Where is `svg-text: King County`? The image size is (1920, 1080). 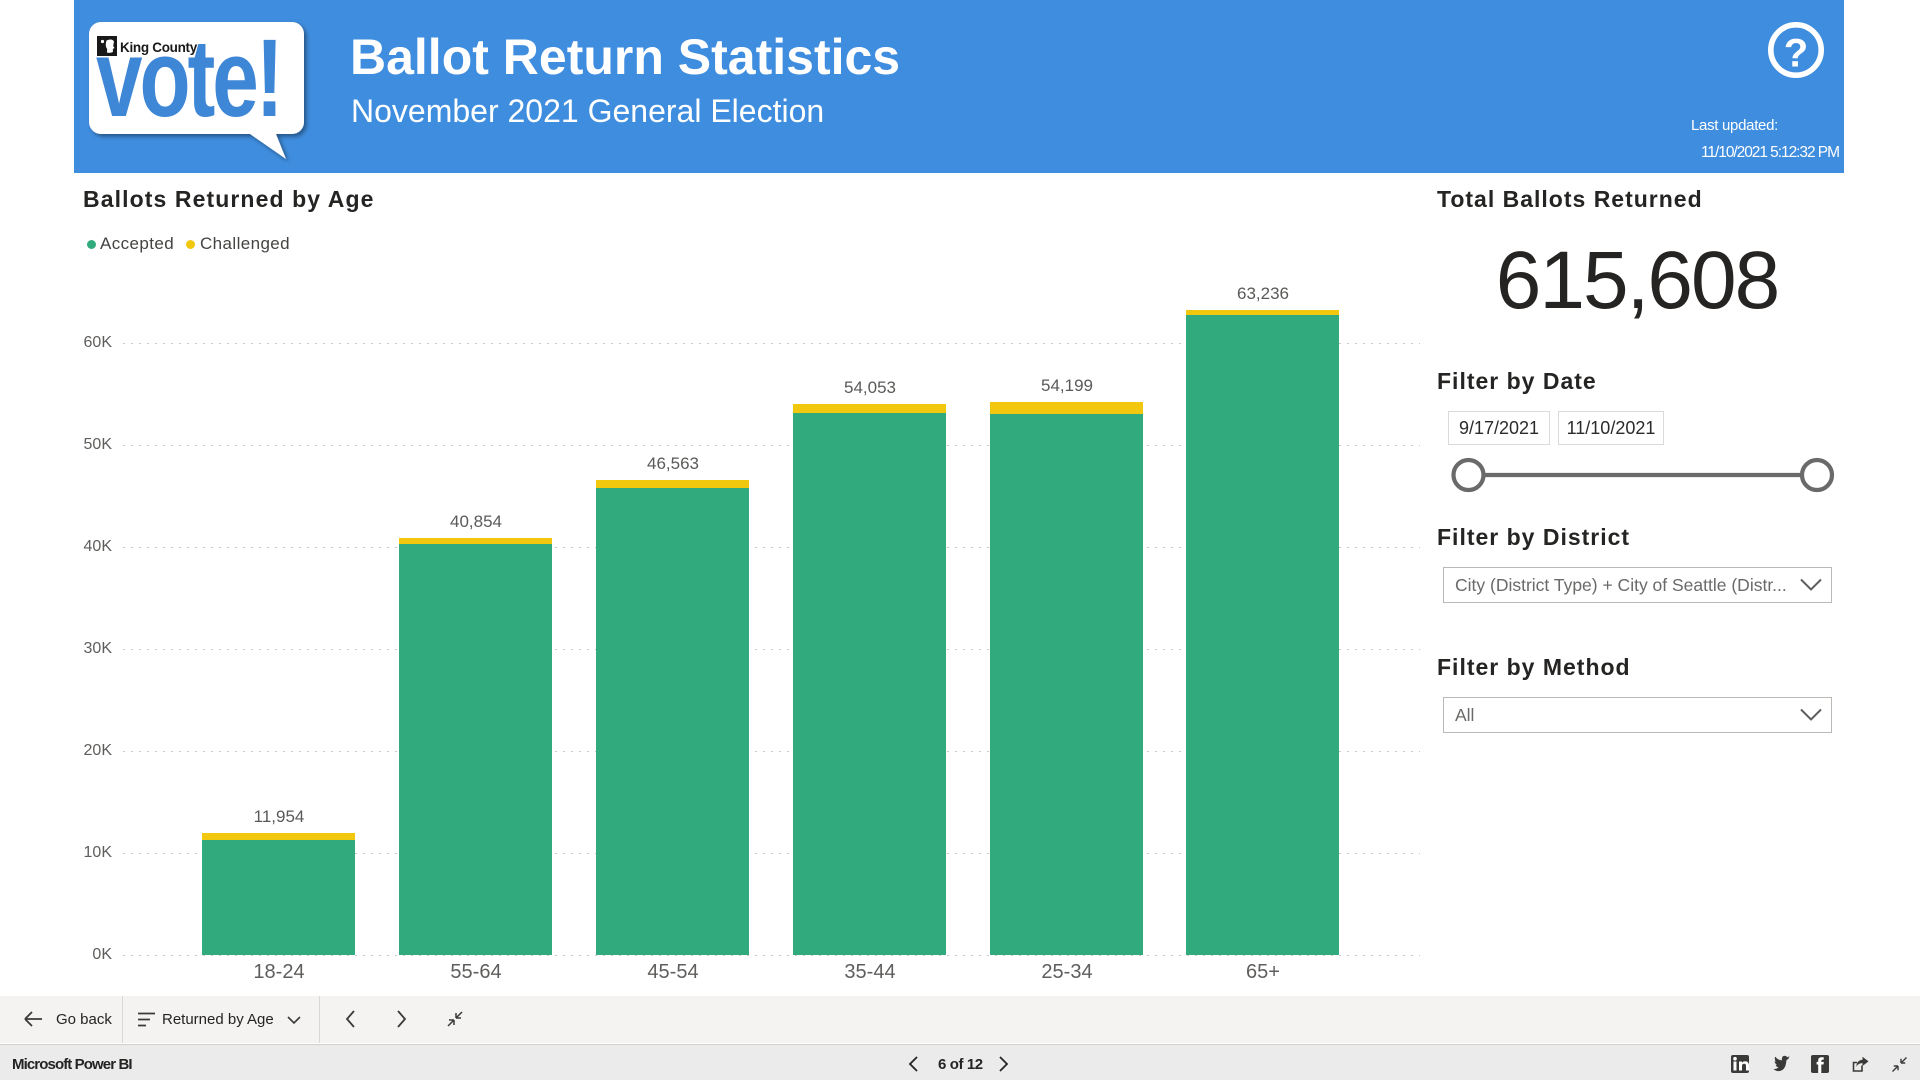
svg-text: King County is located at coordinates (159, 47).